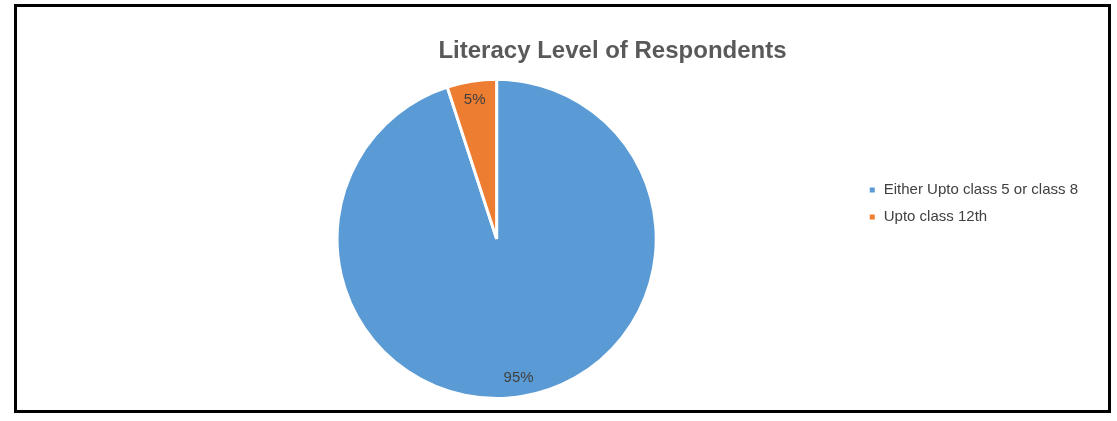 The width and height of the screenshot is (1117, 421). What do you see at coordinates (474, 99) in the screenshot?
I see `data-label: 5%` at bounding box center [474, 99].